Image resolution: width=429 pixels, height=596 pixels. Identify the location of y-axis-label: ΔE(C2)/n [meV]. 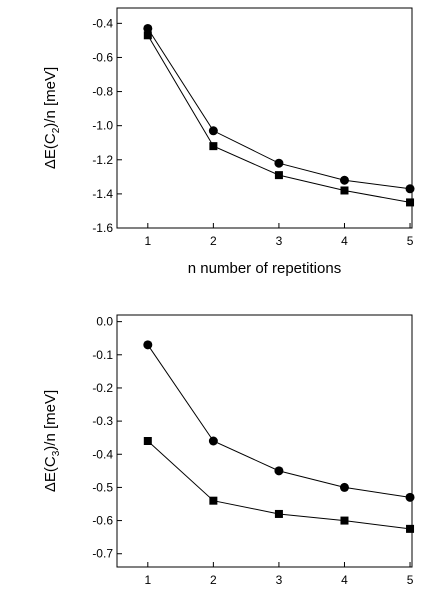
(52, 118).